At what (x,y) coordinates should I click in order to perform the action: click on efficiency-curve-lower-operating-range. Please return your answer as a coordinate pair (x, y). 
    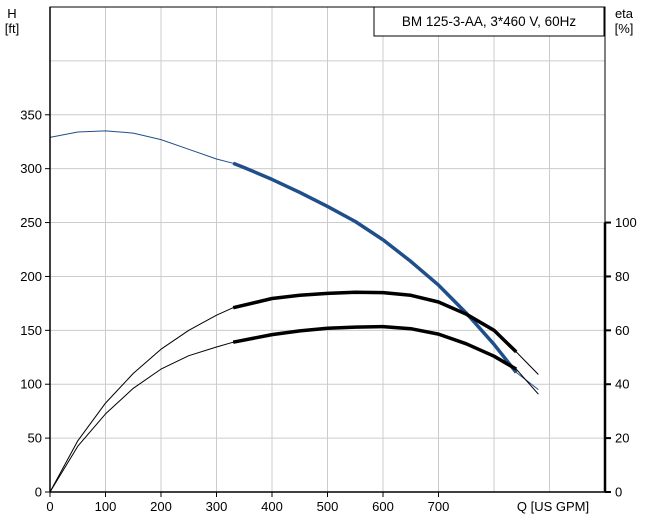
    Looking at the image, I should click on (375, 347).